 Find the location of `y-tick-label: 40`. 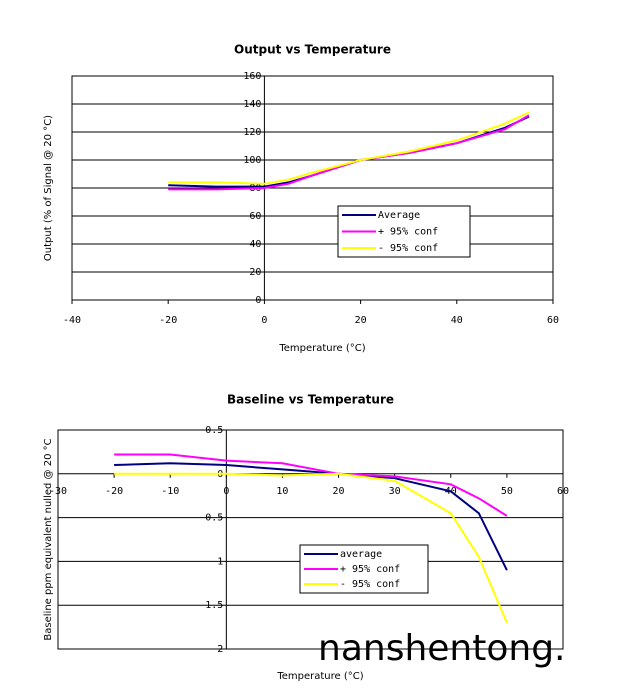

y-tick-label: 40 is located at coordinates (255, 244).